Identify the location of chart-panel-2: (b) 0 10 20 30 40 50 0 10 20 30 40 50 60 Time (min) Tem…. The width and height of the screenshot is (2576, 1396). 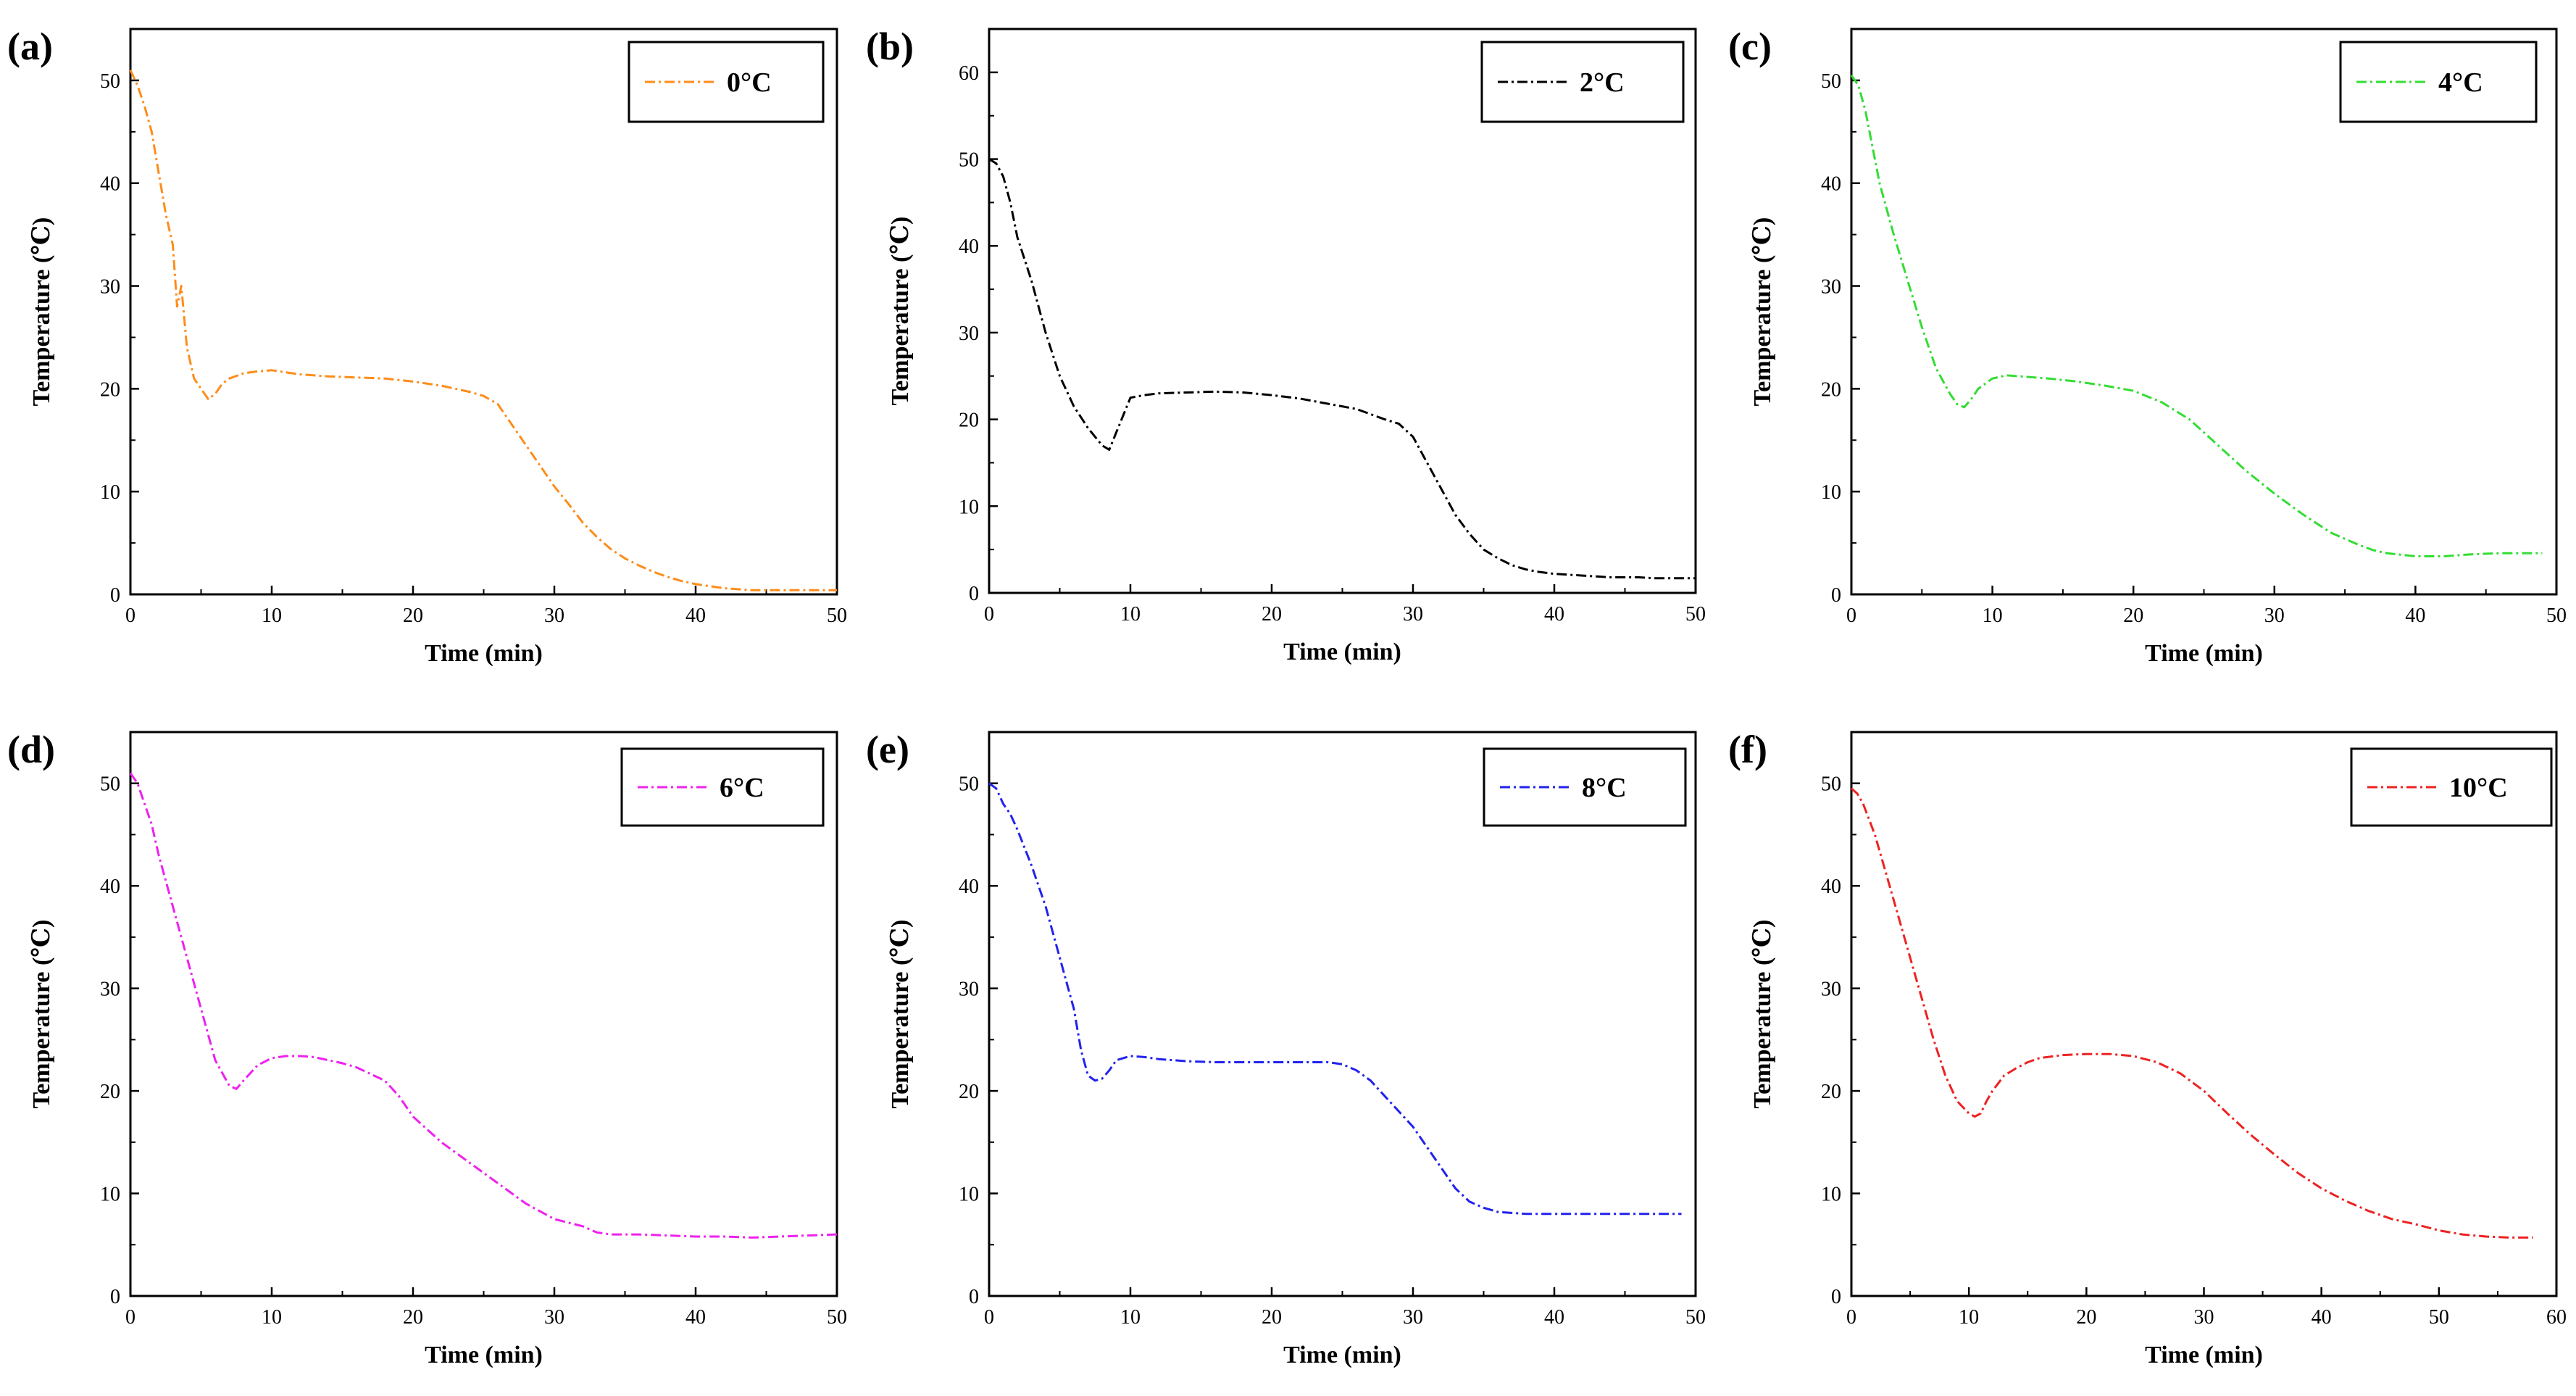
(1286, 345).